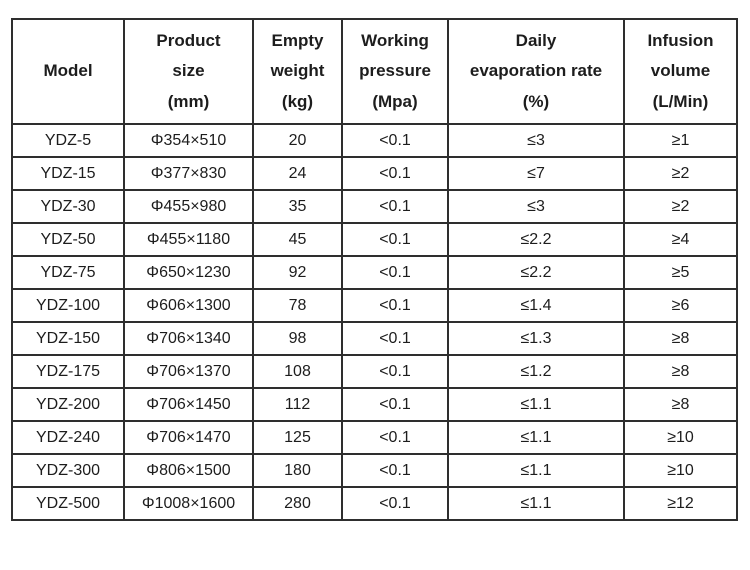 The image size is (750, 570). What do you see at coordinates (536, 338) in the screenshot?
I see `cell-evaporation-rate: ≤1.3` at bounding box center [536, 338].